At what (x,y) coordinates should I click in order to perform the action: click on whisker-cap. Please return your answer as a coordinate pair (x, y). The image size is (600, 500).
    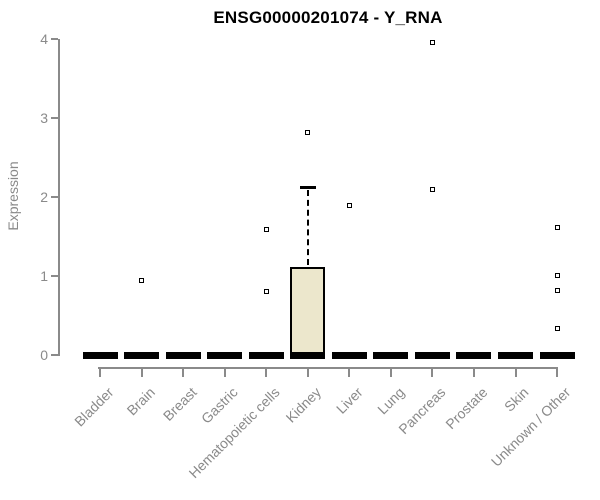
    Looking at the image, I should click on (307, 187).